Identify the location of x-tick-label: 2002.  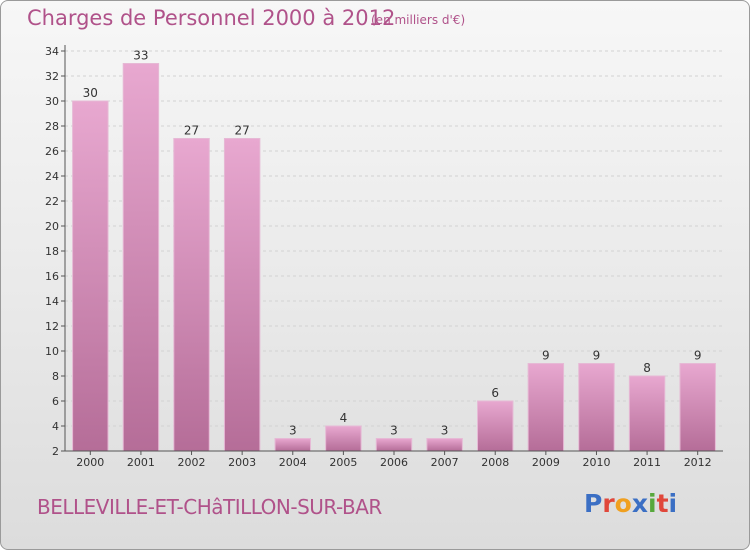
(192, 462).